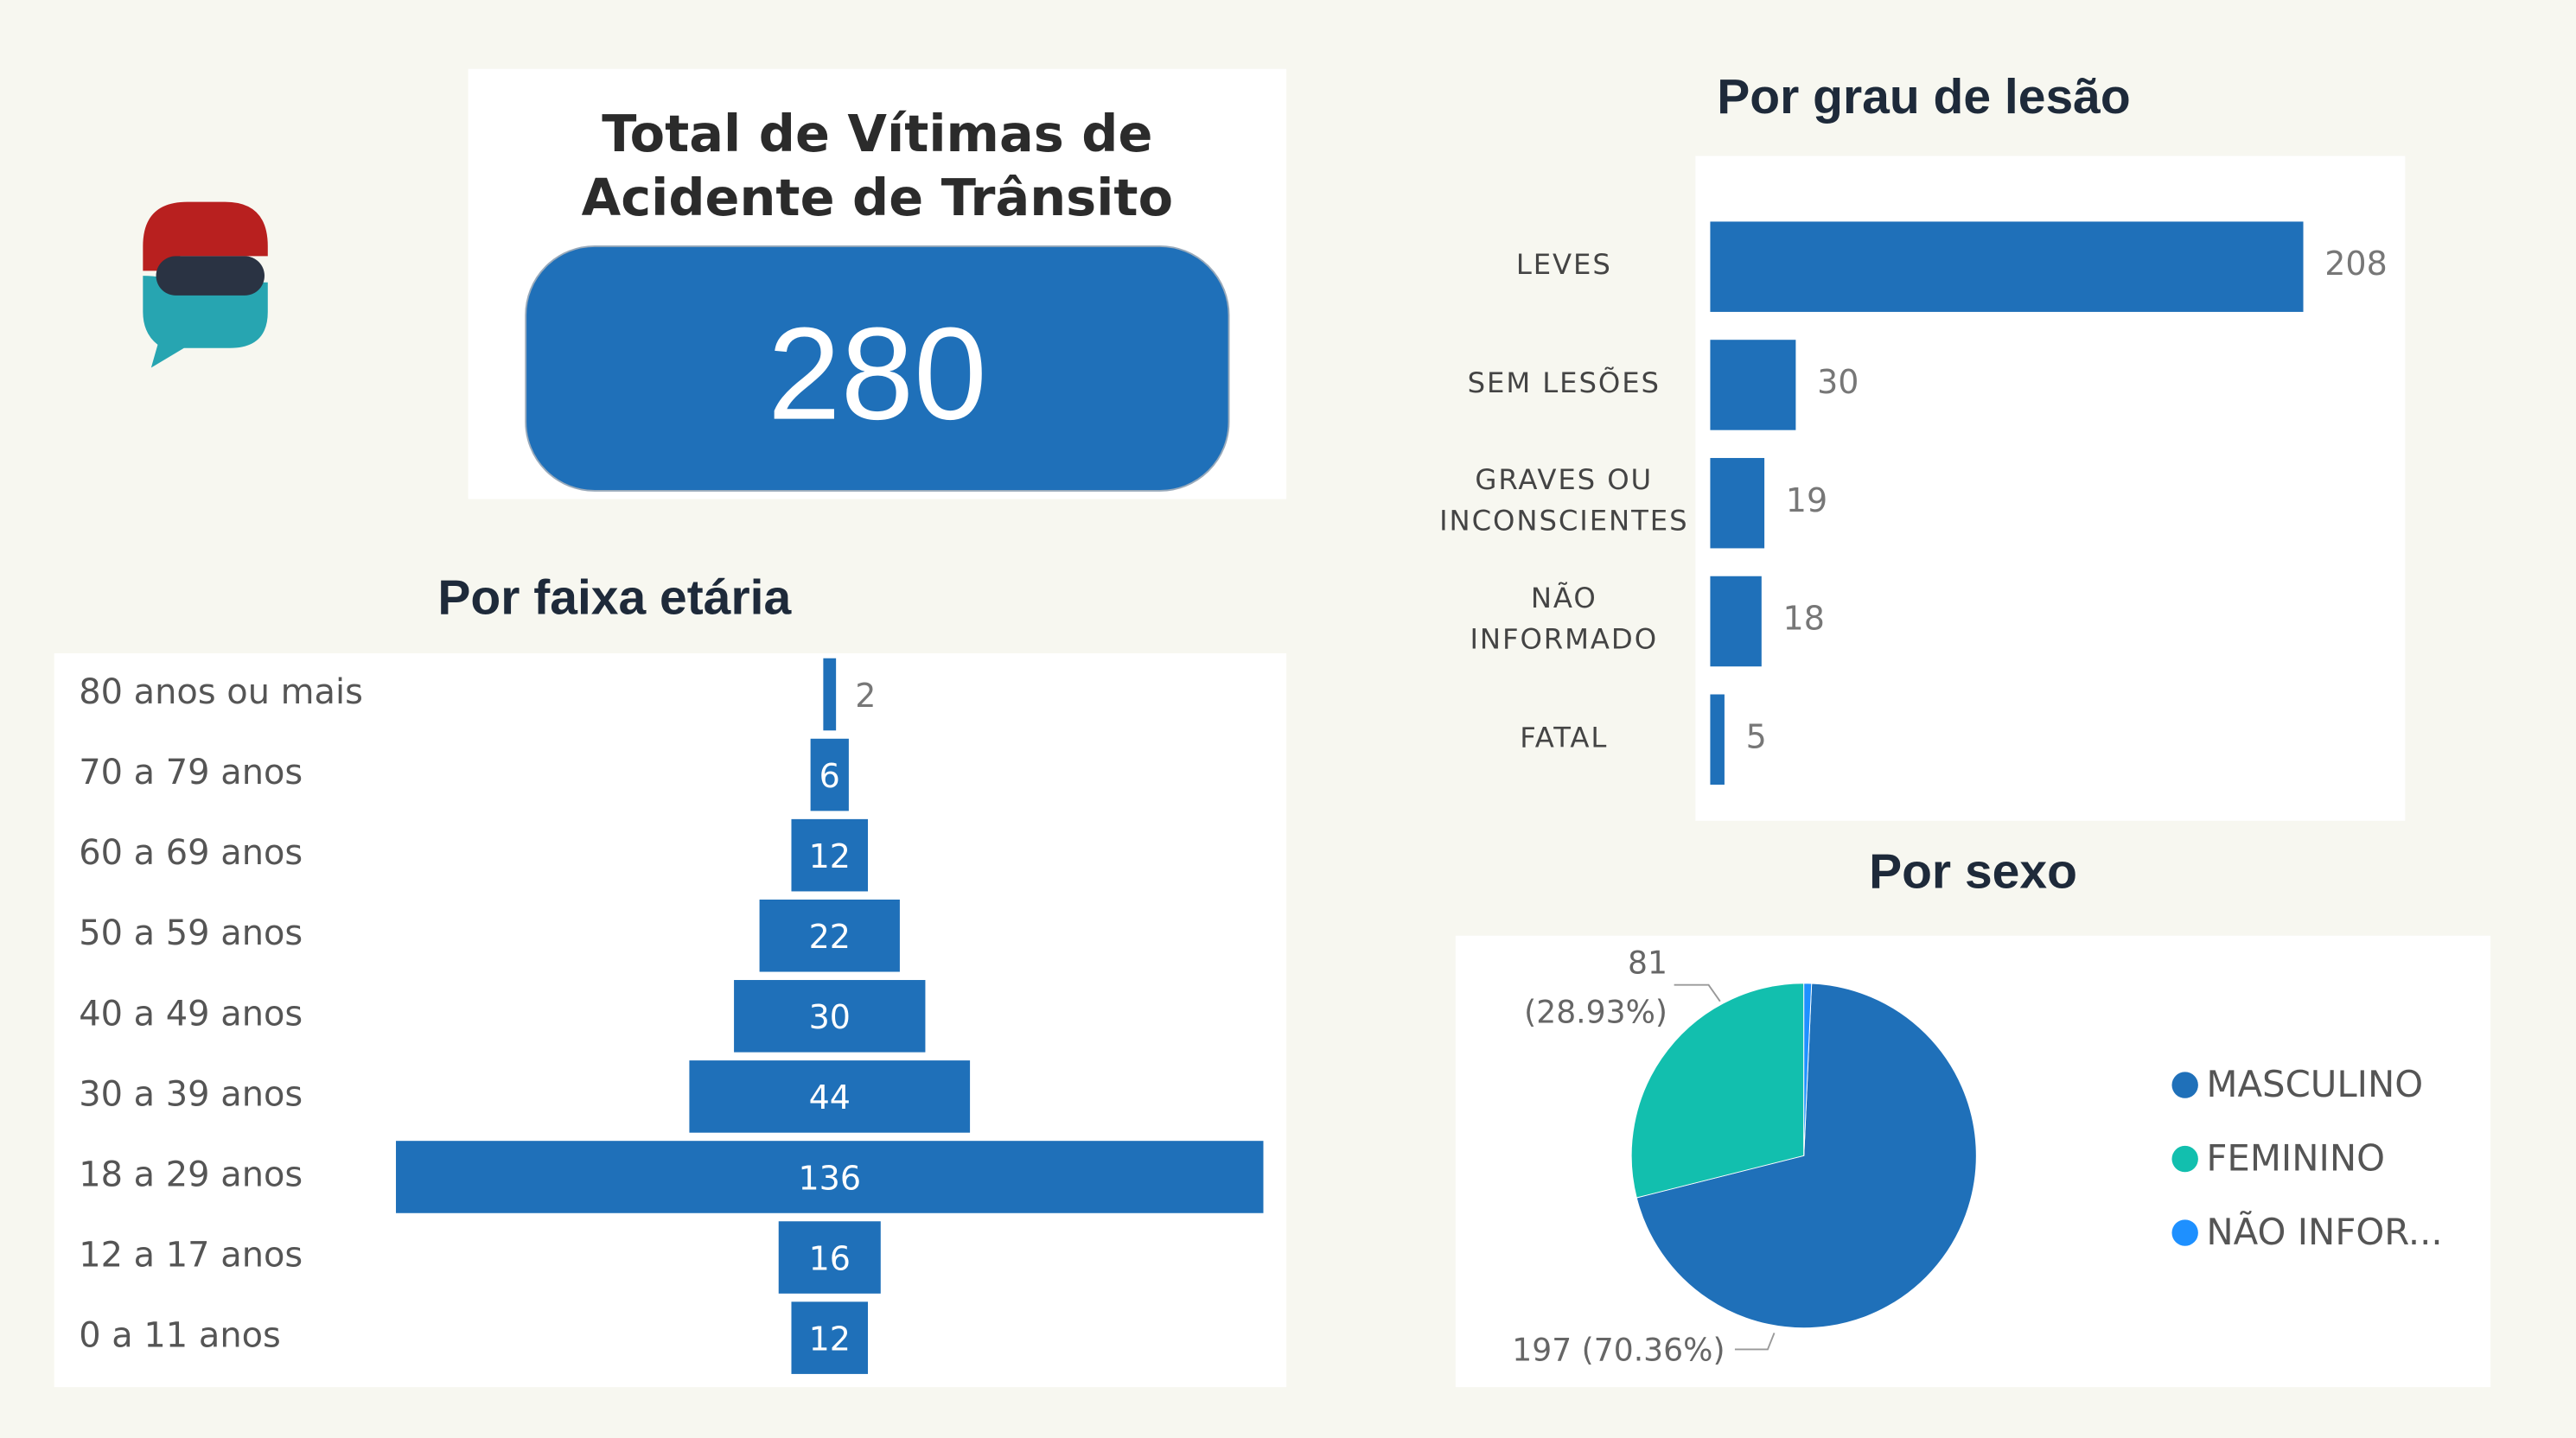 Image resolution: width=2576 pixels, height=1438 pixels. I want to click on value-label: 16, so click(830, 1258).